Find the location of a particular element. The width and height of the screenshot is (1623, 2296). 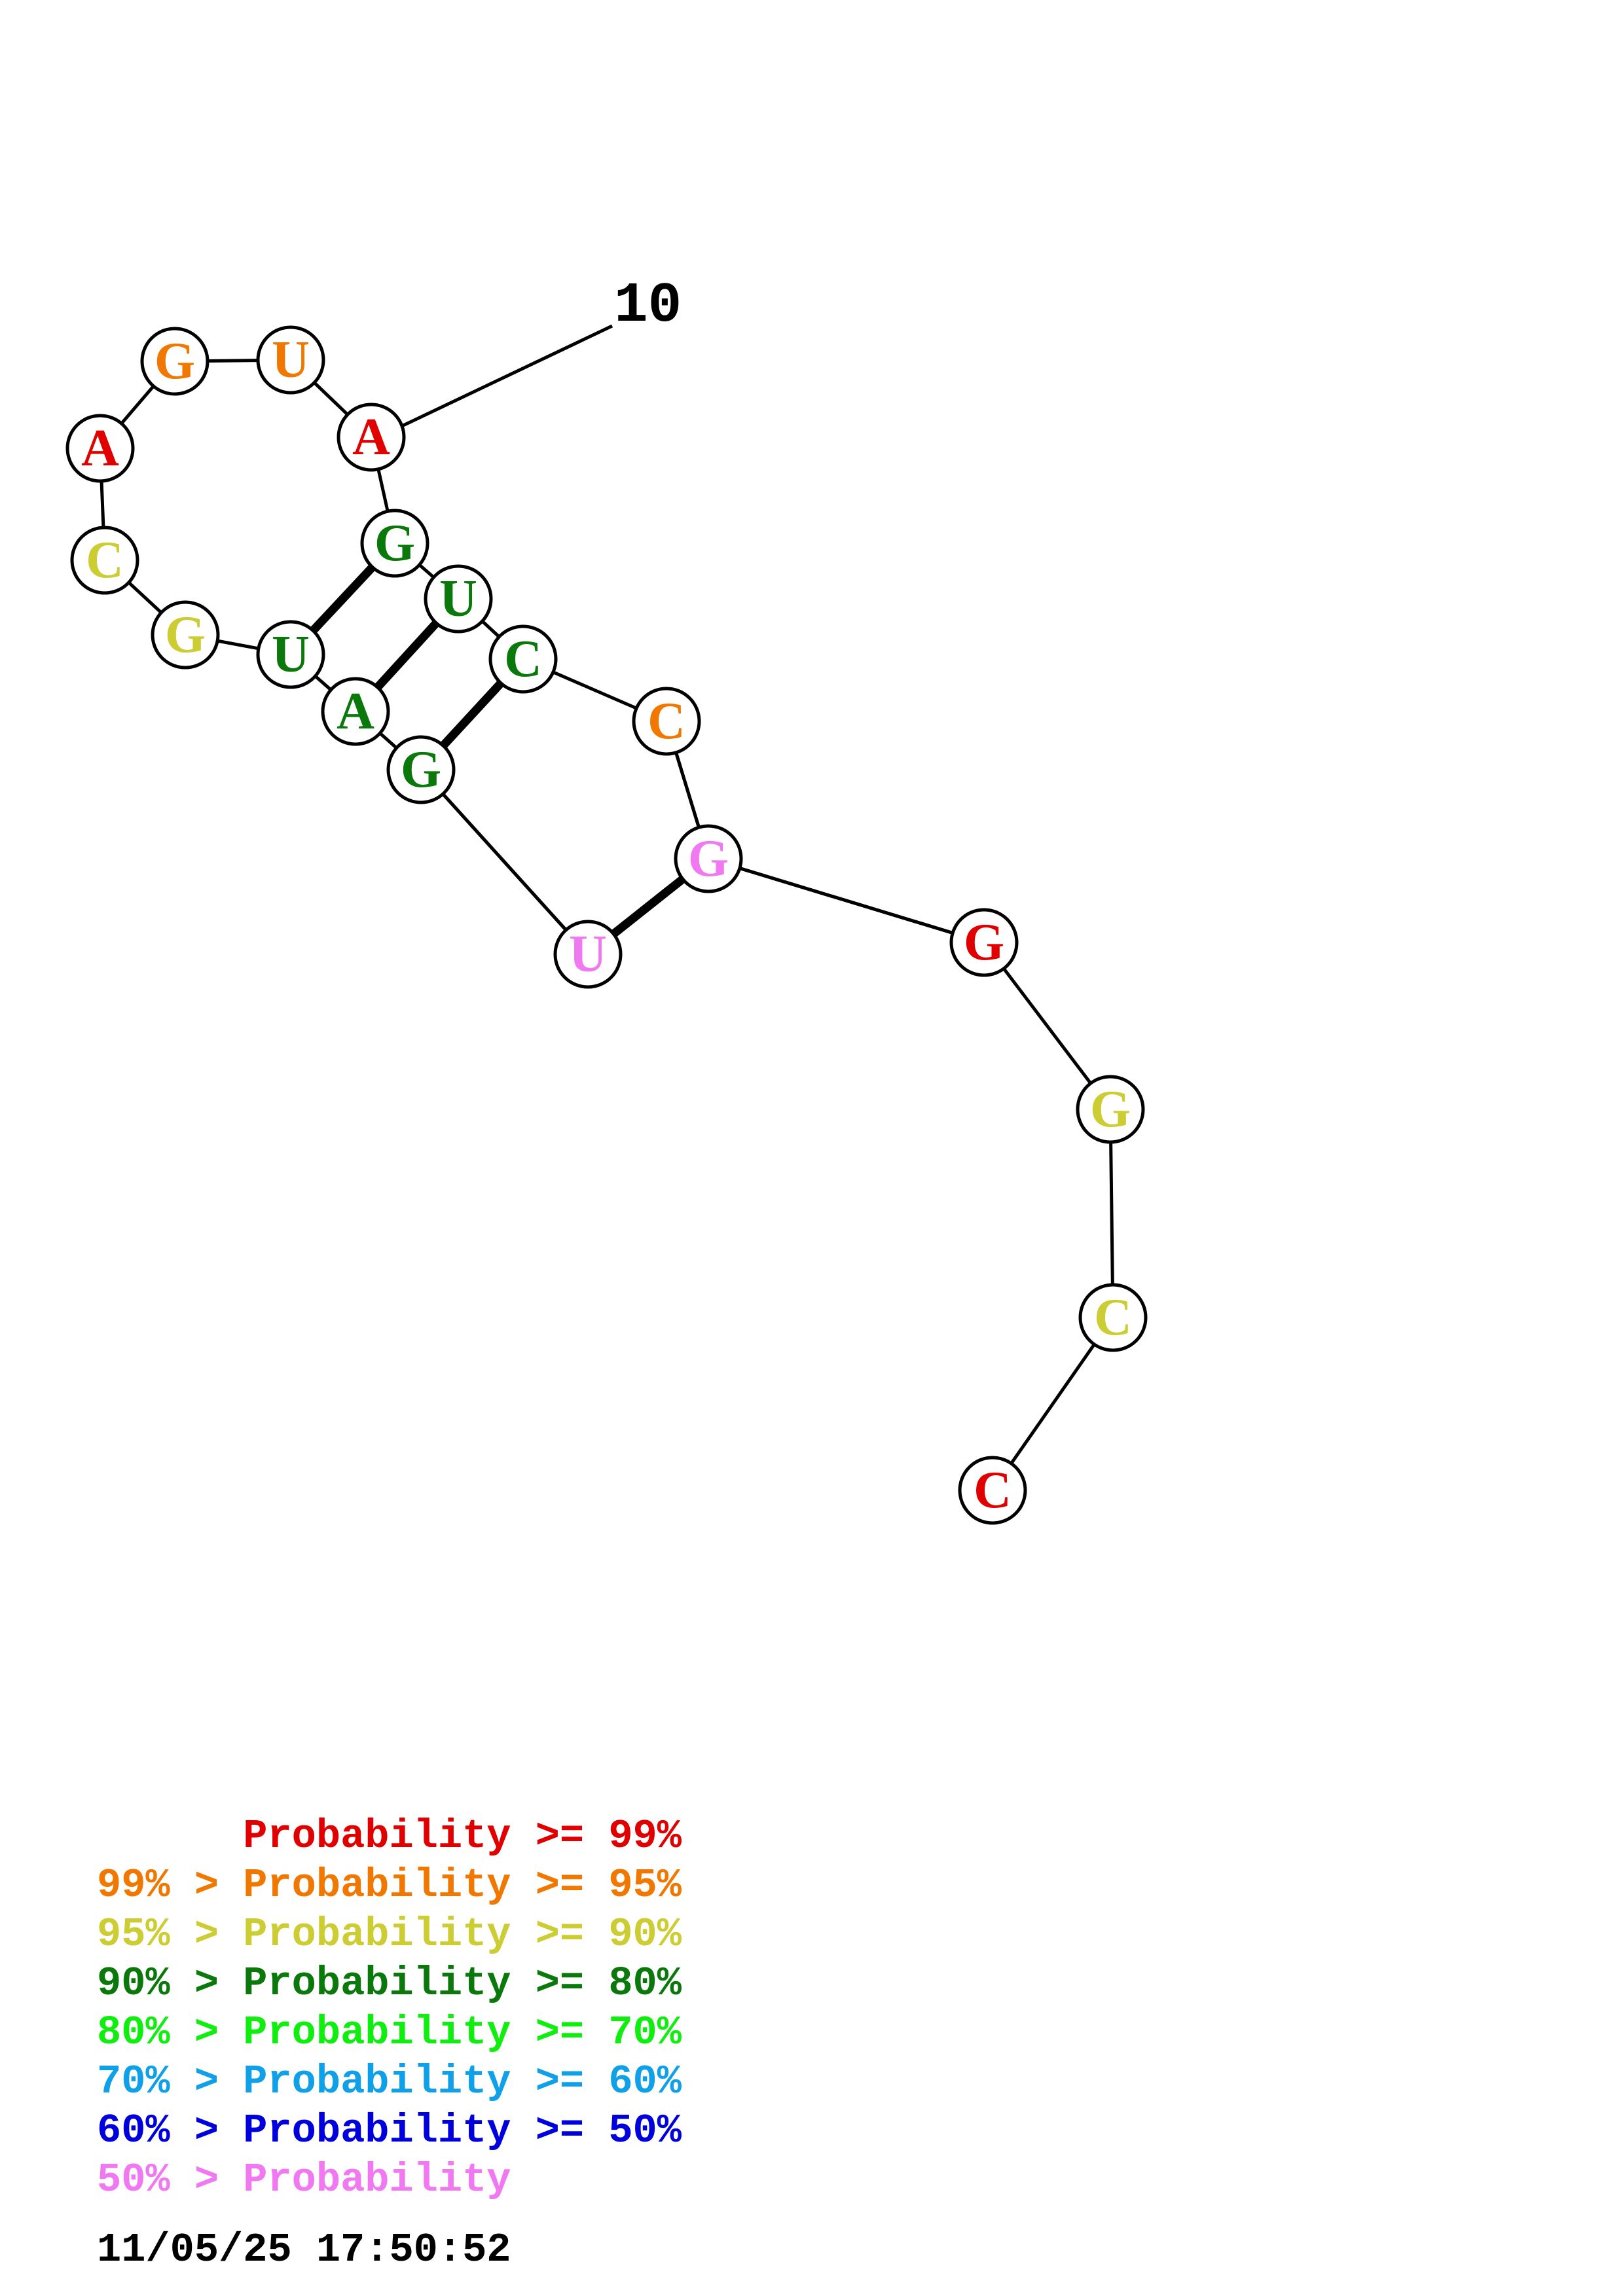

legend-prefix is located at coordinates (170, 1836).